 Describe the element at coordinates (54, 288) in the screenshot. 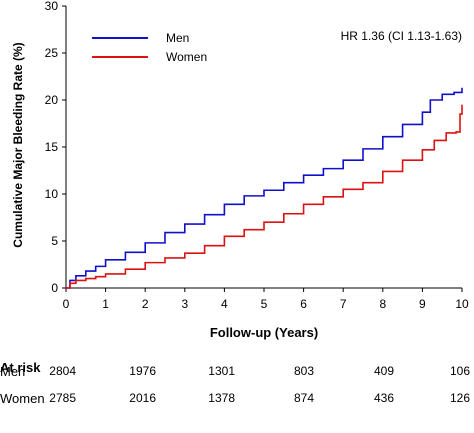

I see `y-tick-label: 0` at that location.